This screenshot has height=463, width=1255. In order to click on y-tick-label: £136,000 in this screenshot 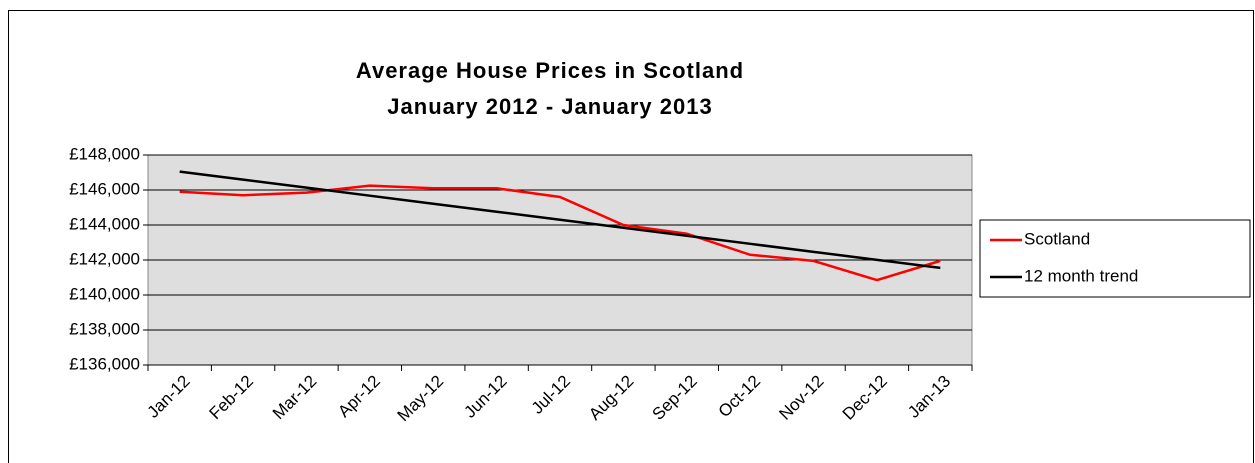, I will do `click(104, 363)`.